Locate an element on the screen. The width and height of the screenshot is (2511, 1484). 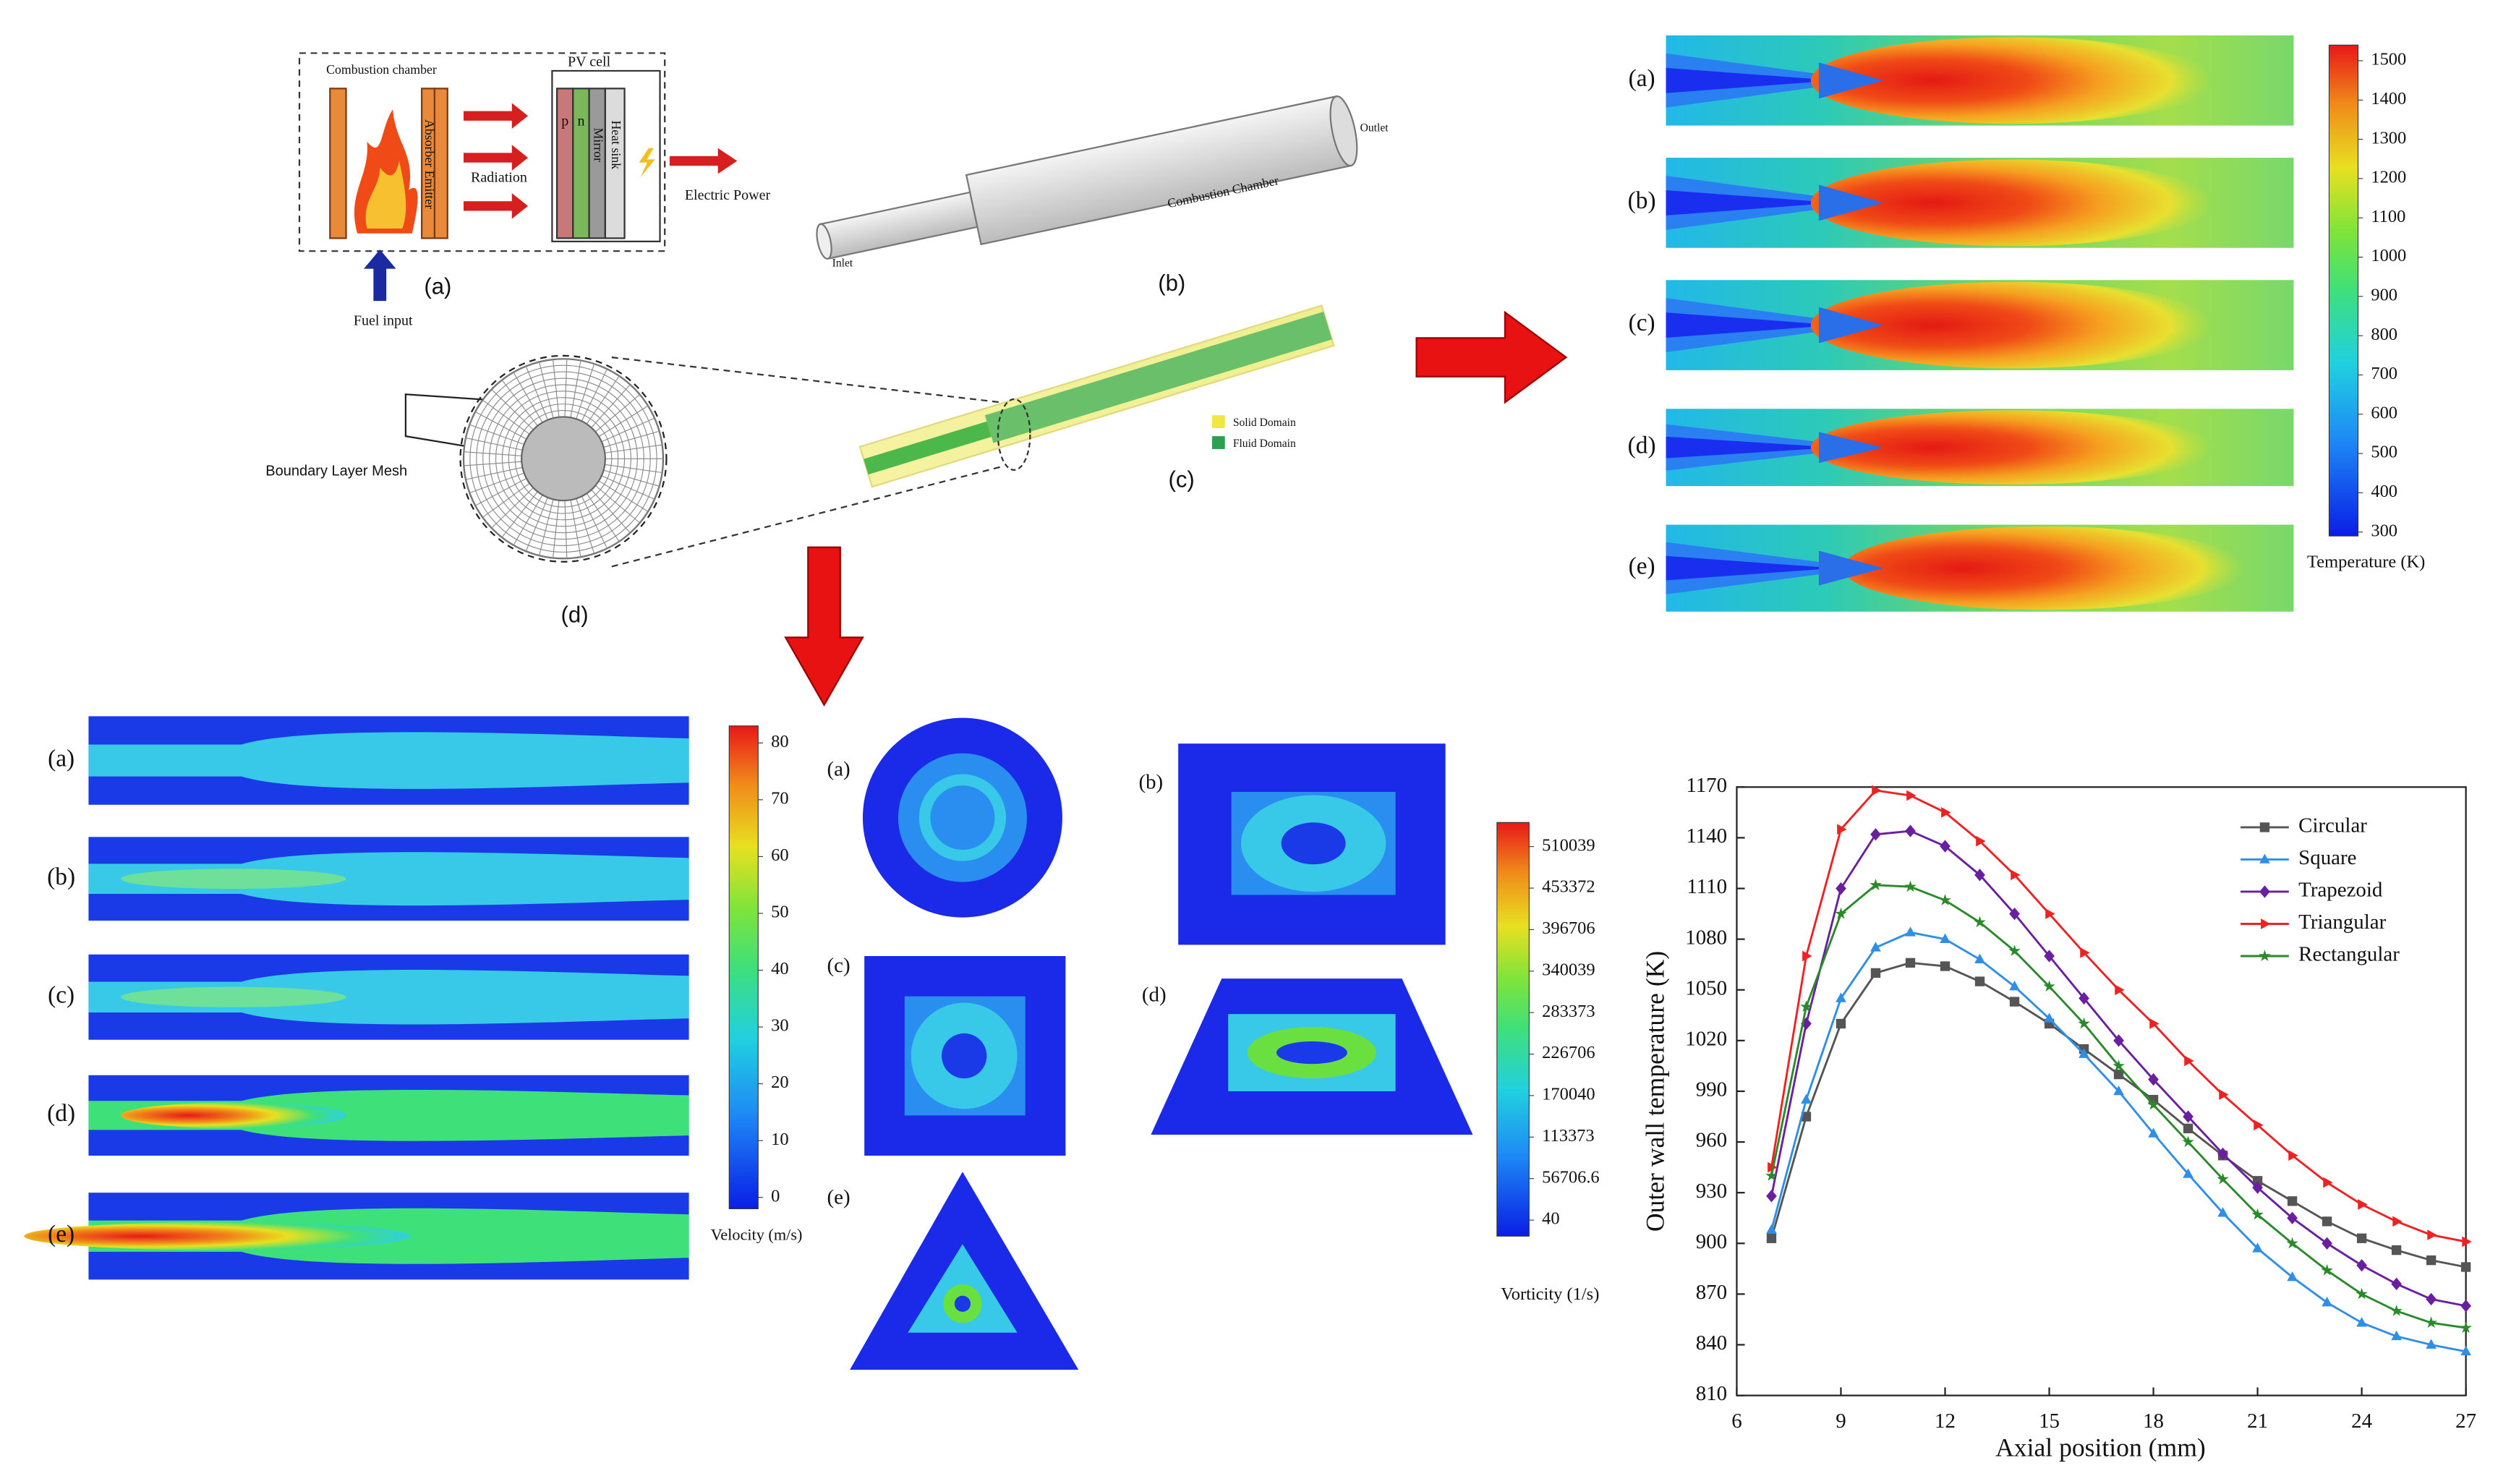
label: Electric Power is located at coordinates (728, 195).